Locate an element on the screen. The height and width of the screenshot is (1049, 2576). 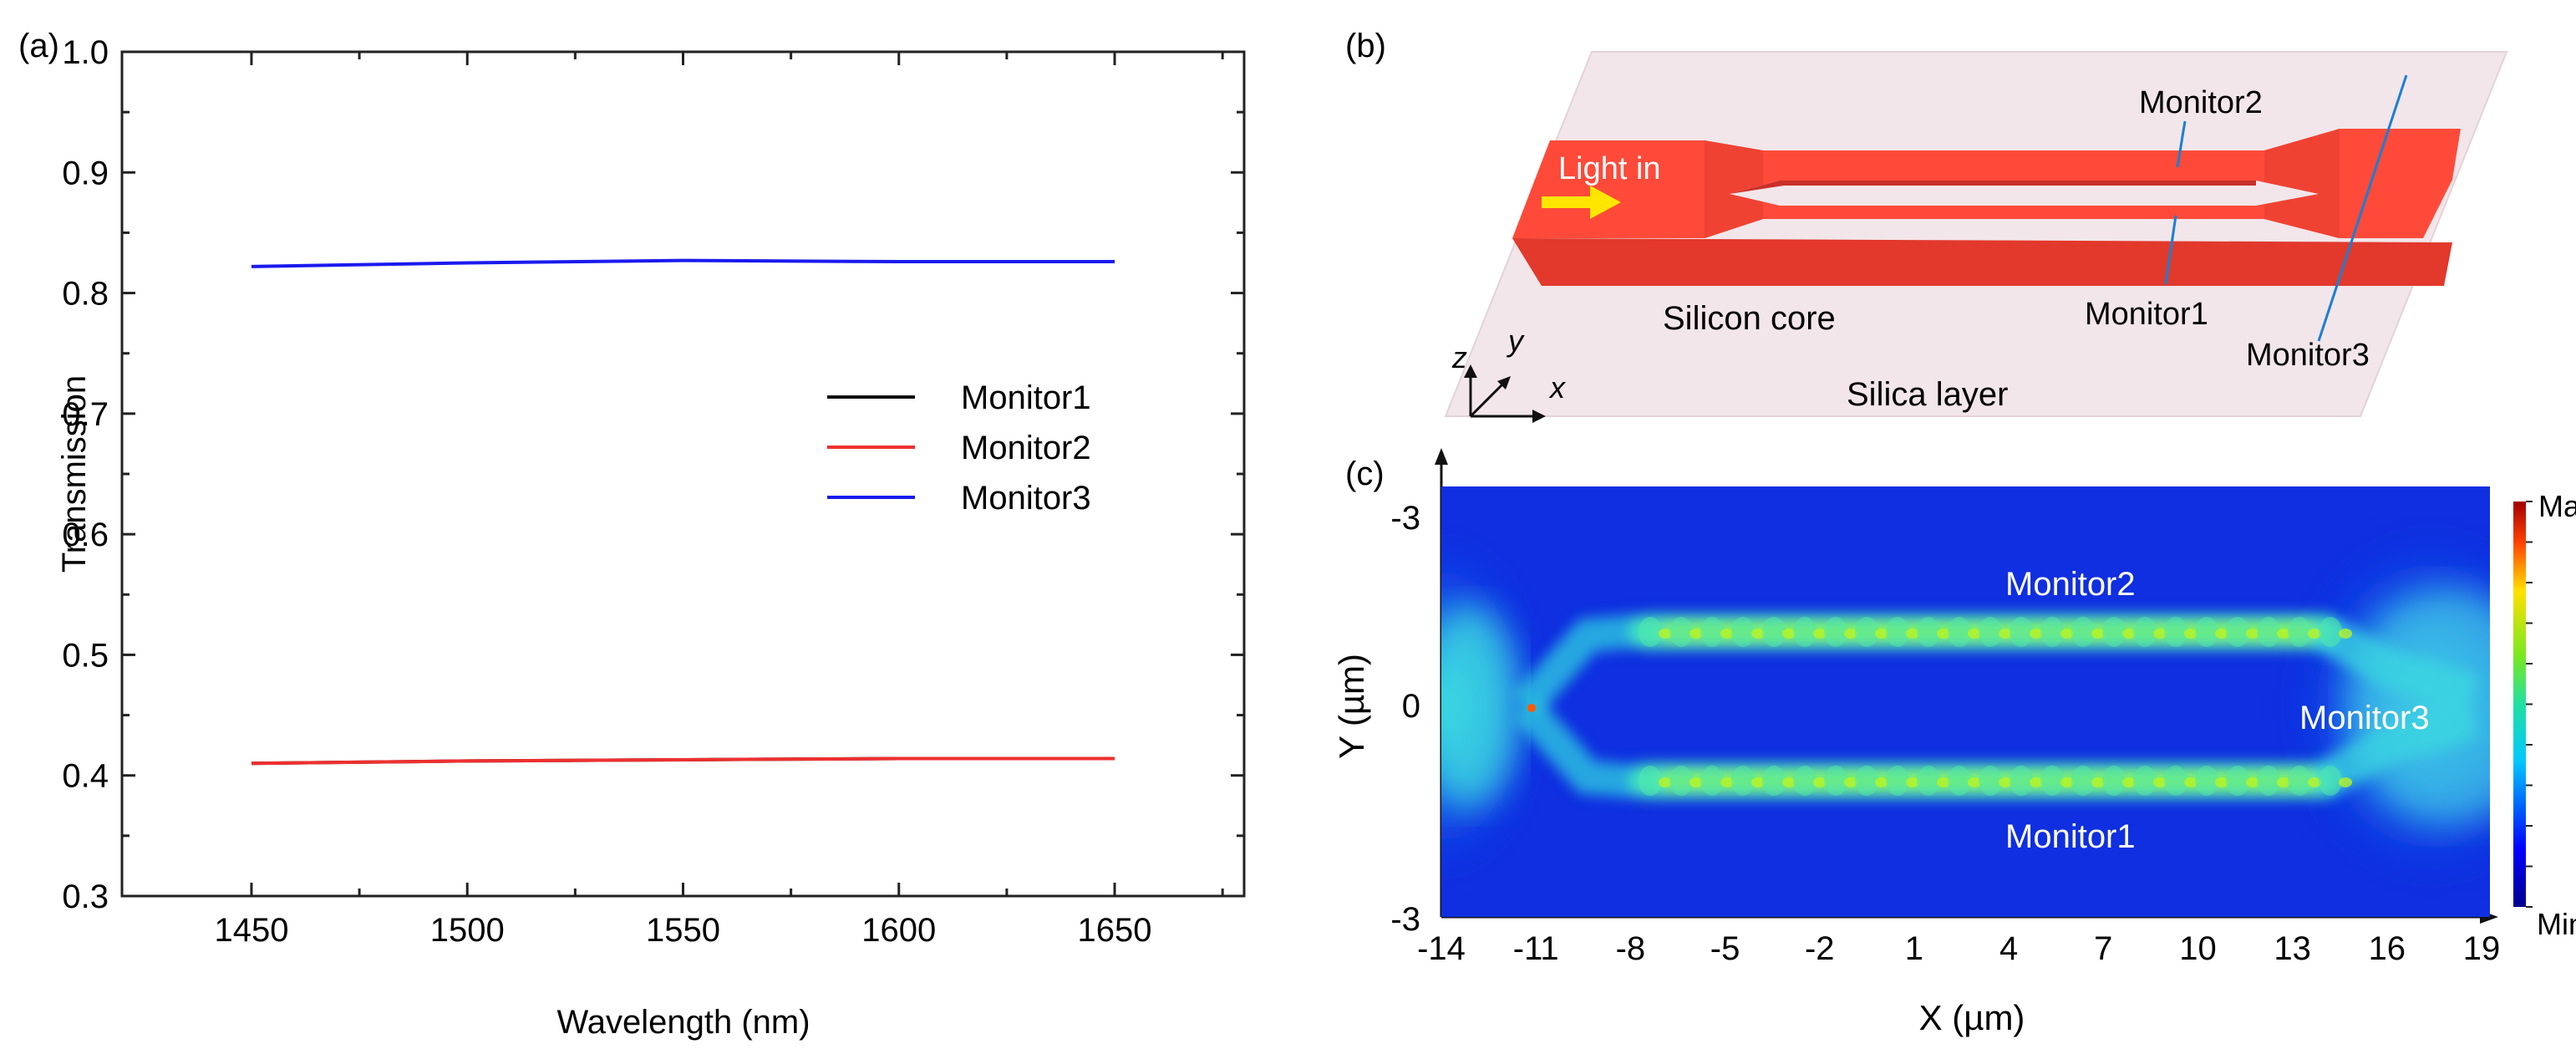
heatmap-y-axis-label: Y (µm) is located at coordinates (1351, 707).